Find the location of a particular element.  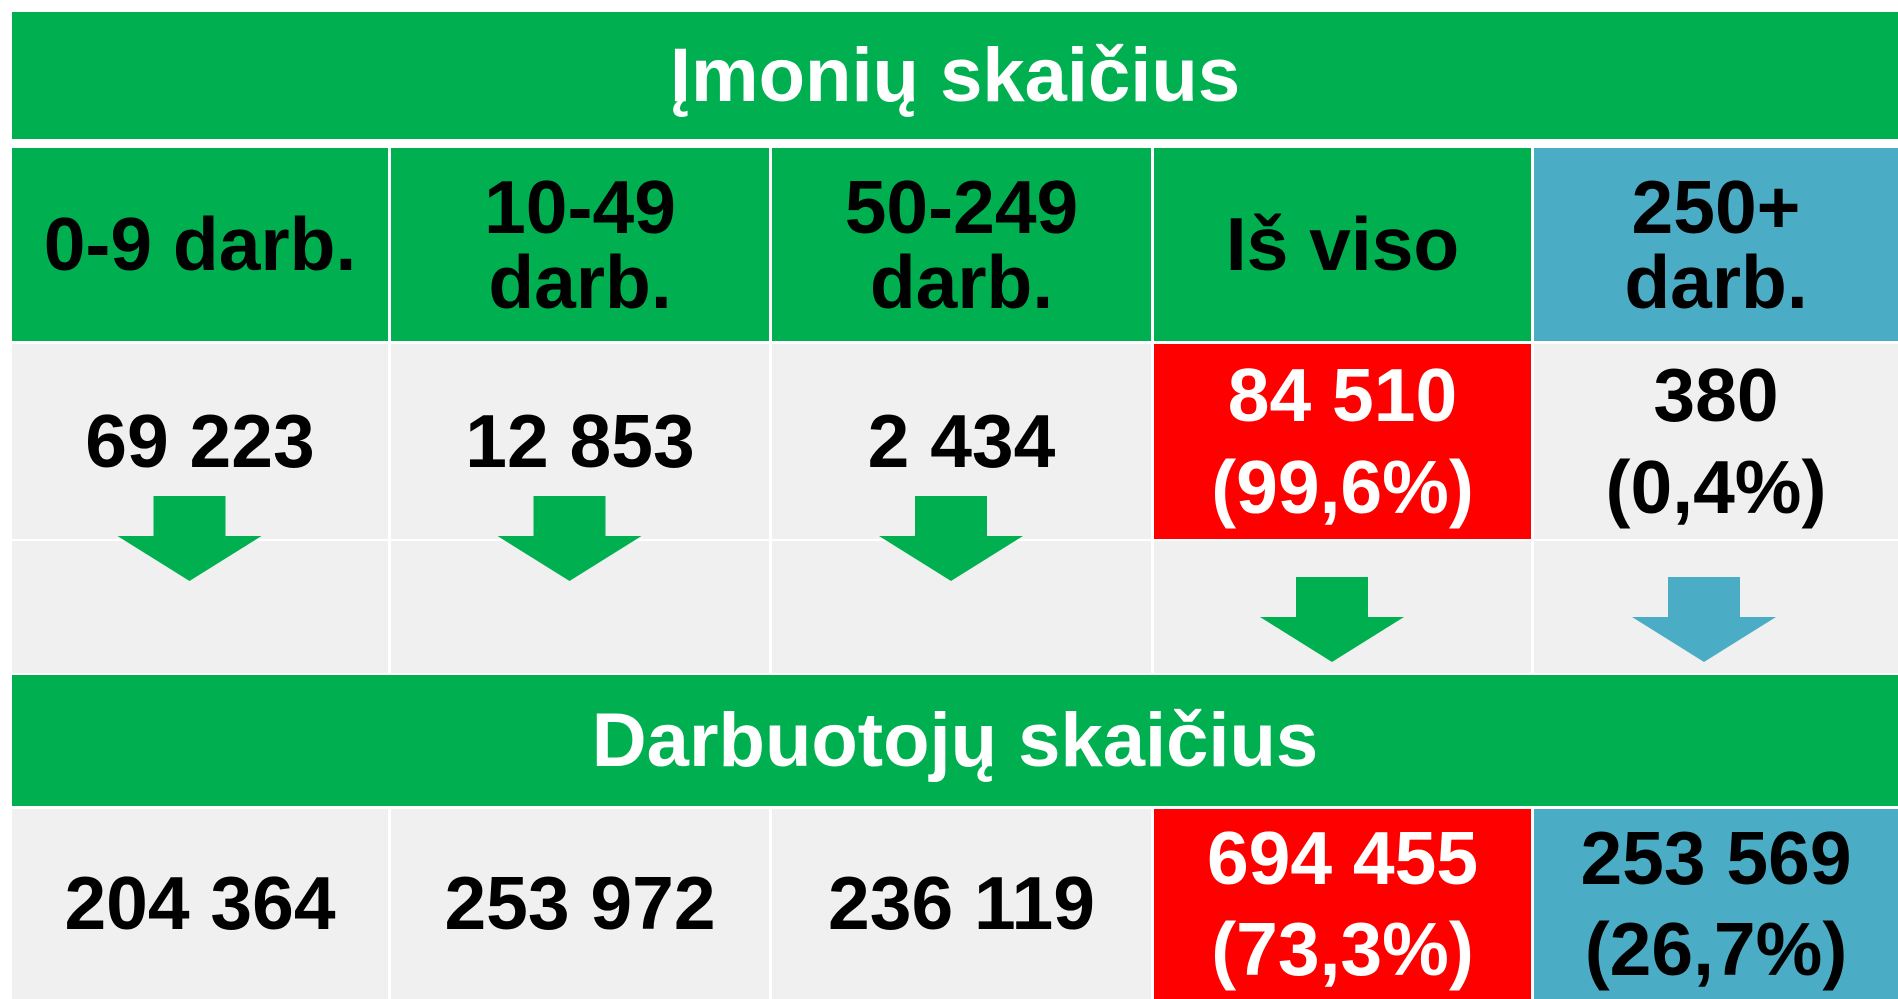

employees-value: 253 972 is located at coordinates (580, 904).